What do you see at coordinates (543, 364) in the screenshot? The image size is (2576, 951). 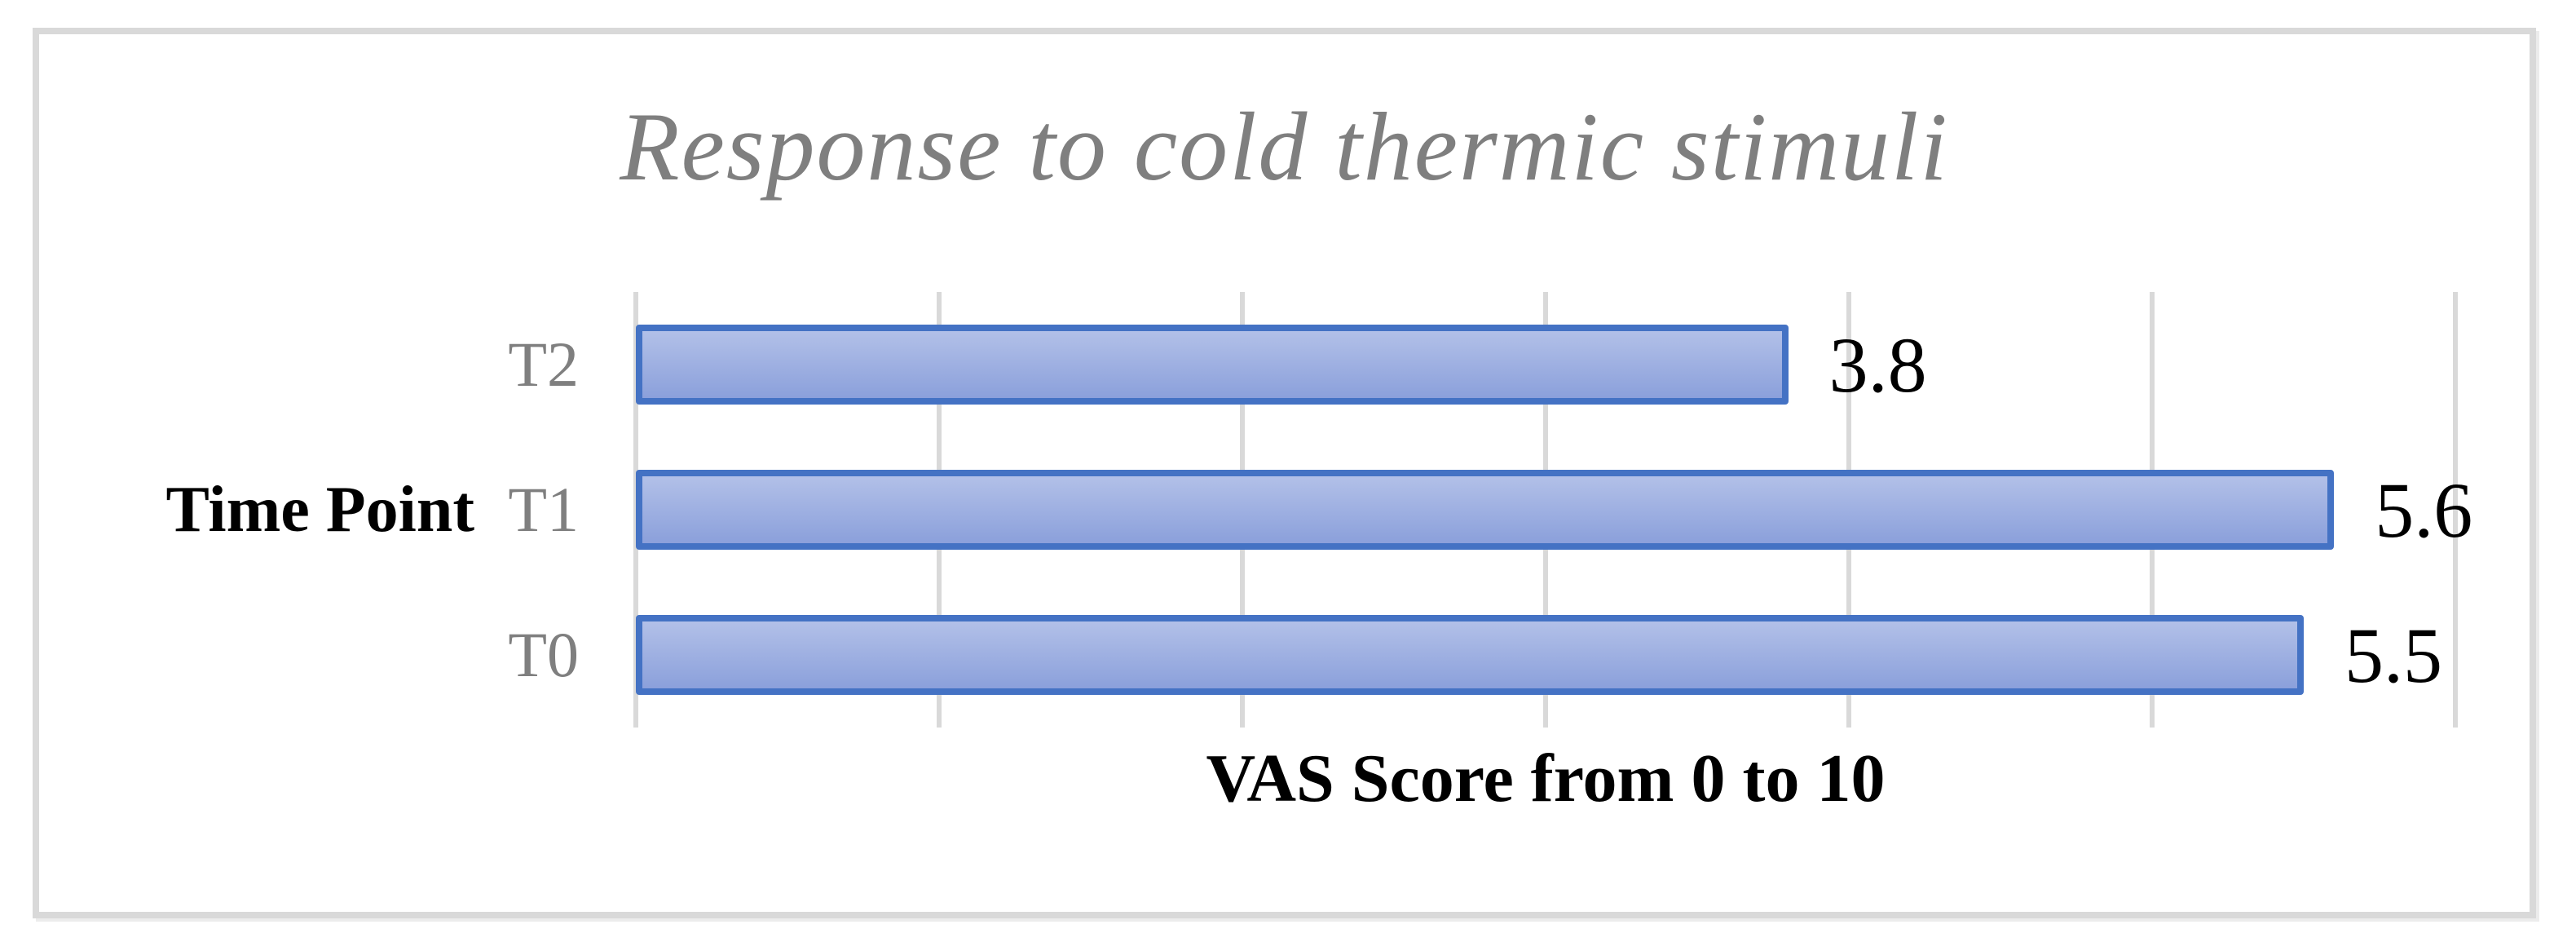 I see `category-label-T2: T2` at bounding box center [543, 364].